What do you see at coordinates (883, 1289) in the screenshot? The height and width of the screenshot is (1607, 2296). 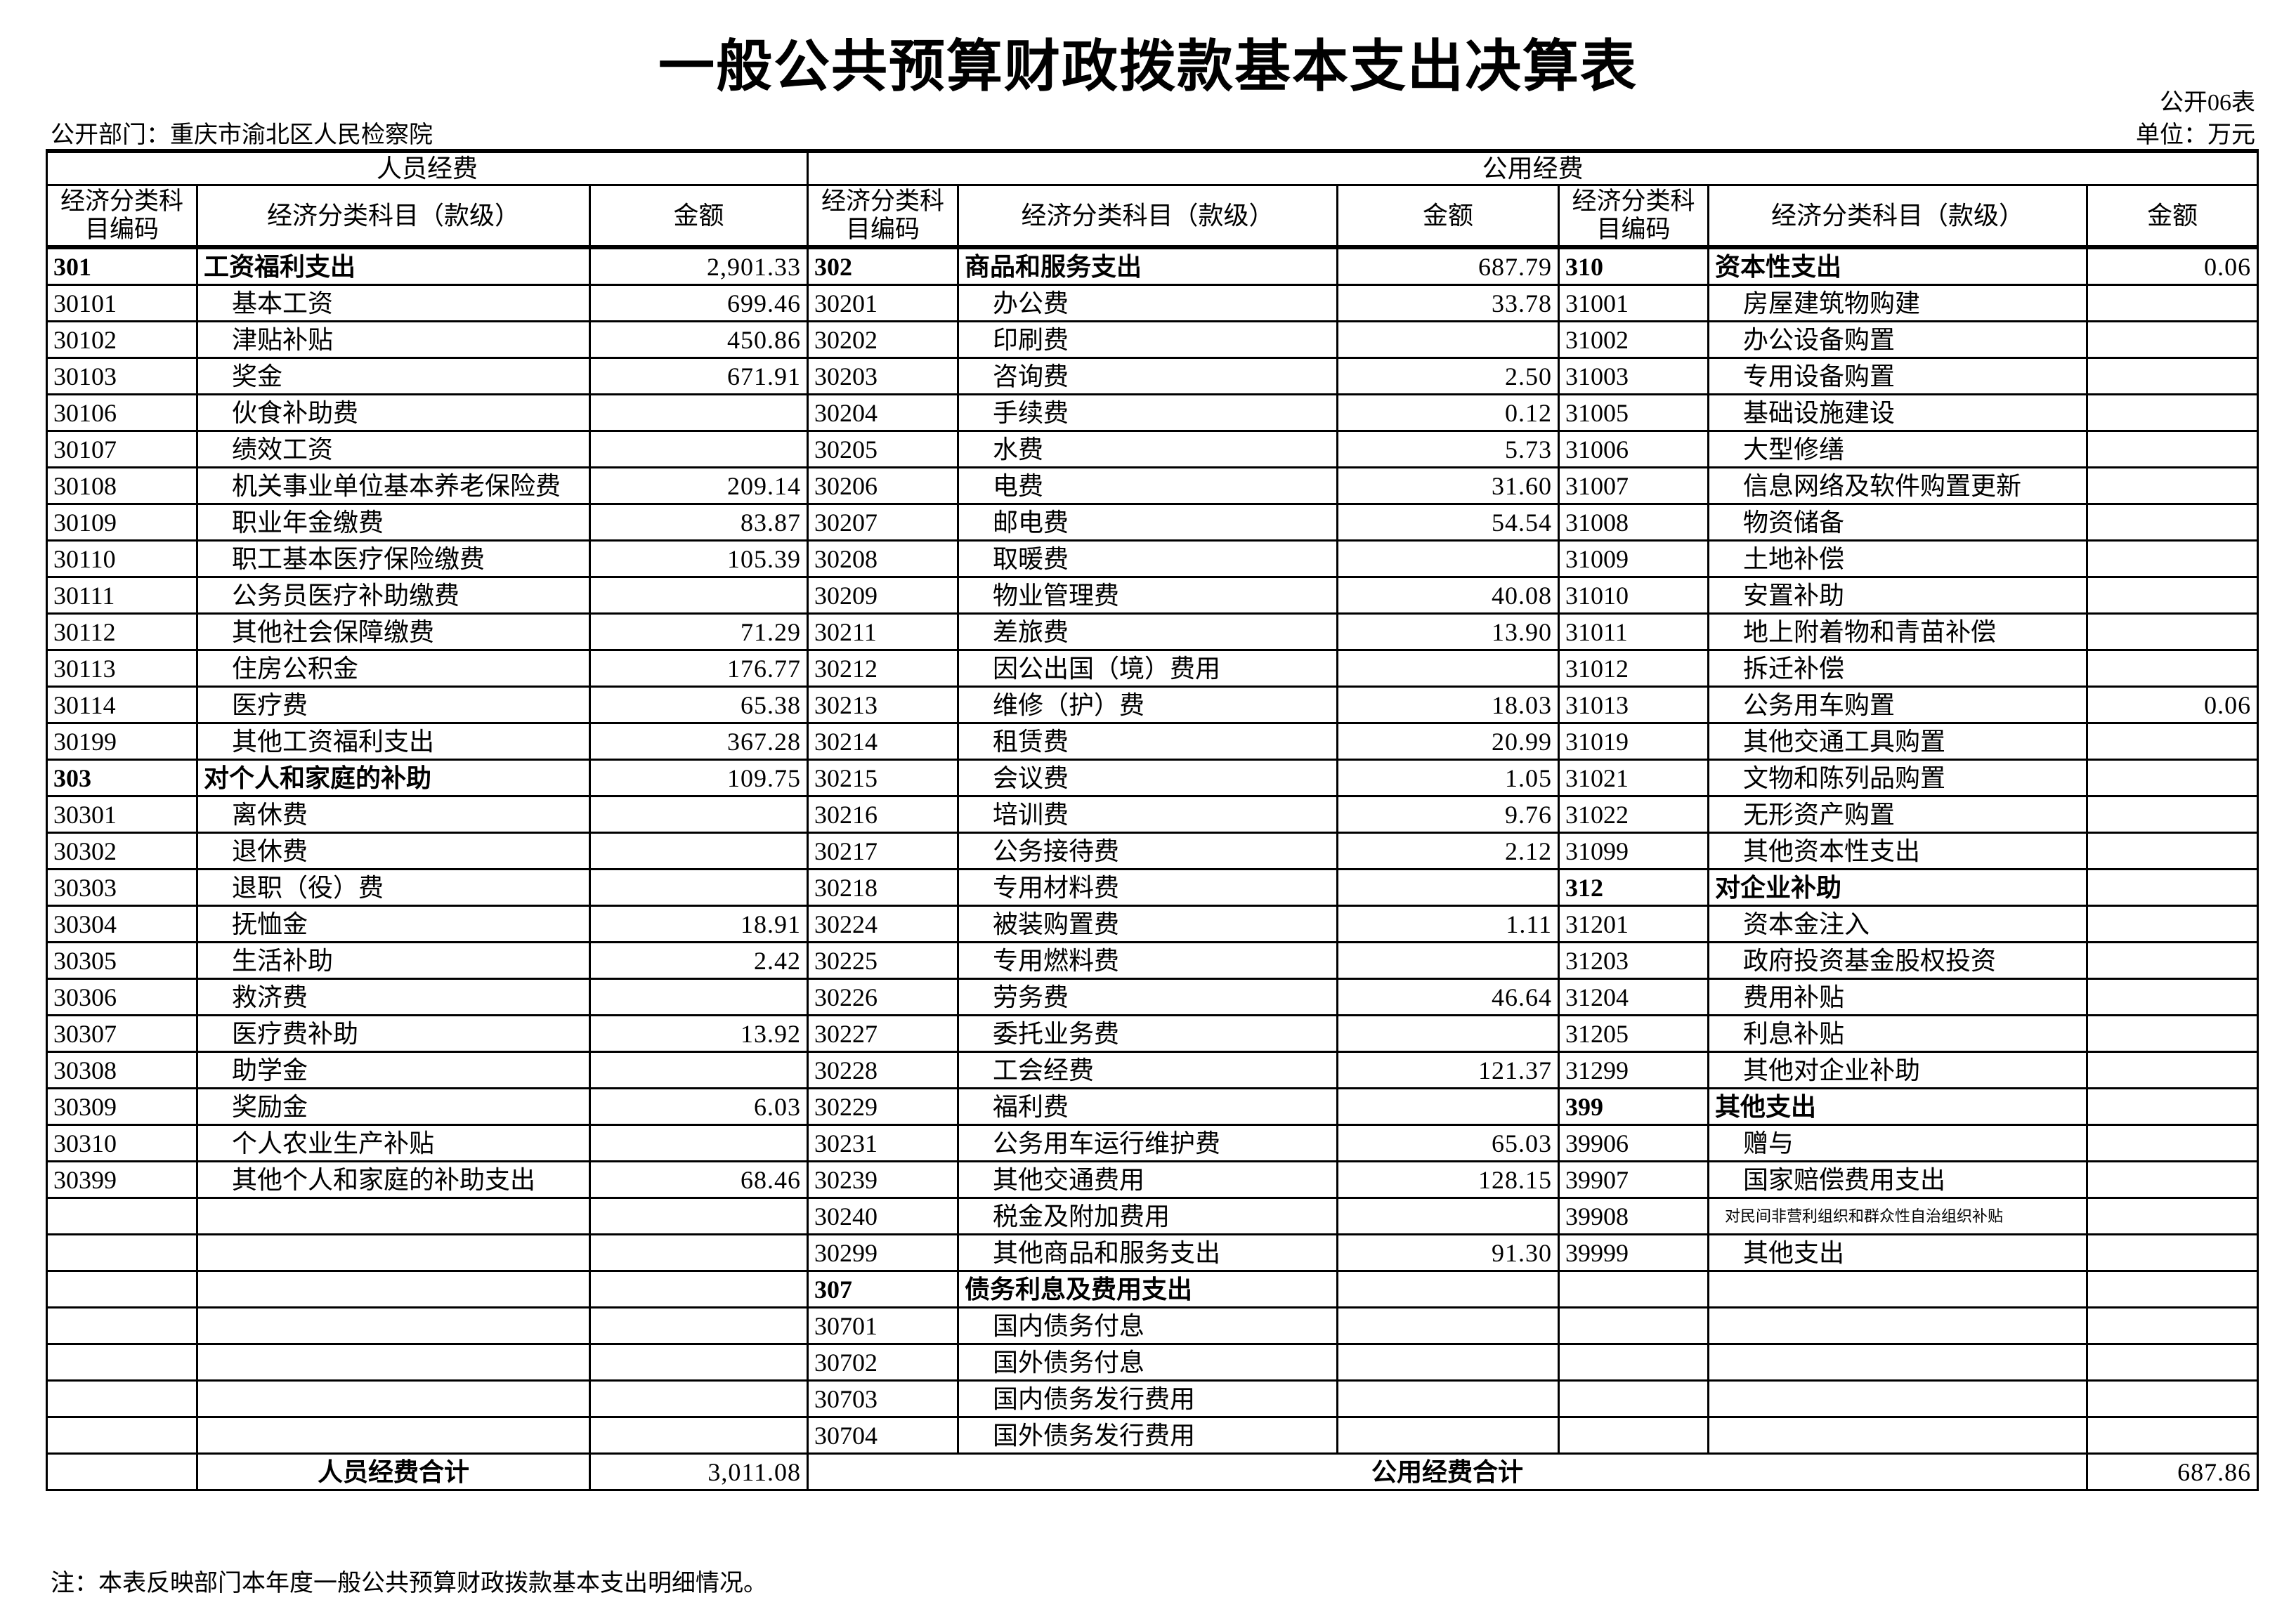 I see `cell-code: 307` at bounding box center [883, 1289].